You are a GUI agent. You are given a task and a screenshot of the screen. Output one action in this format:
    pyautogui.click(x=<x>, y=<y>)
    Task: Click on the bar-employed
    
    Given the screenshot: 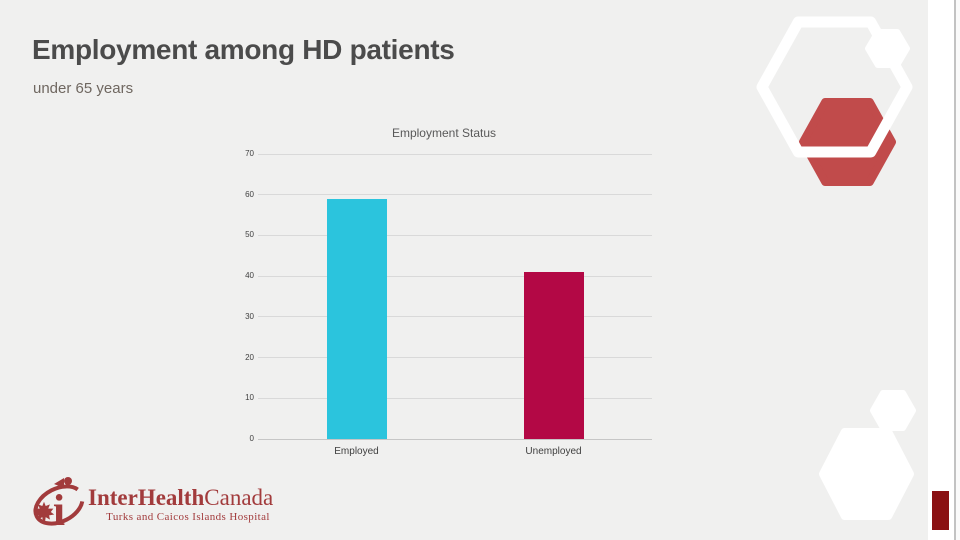 What is the action you would take?
    pyautogui.click(x=356, y=318)
    